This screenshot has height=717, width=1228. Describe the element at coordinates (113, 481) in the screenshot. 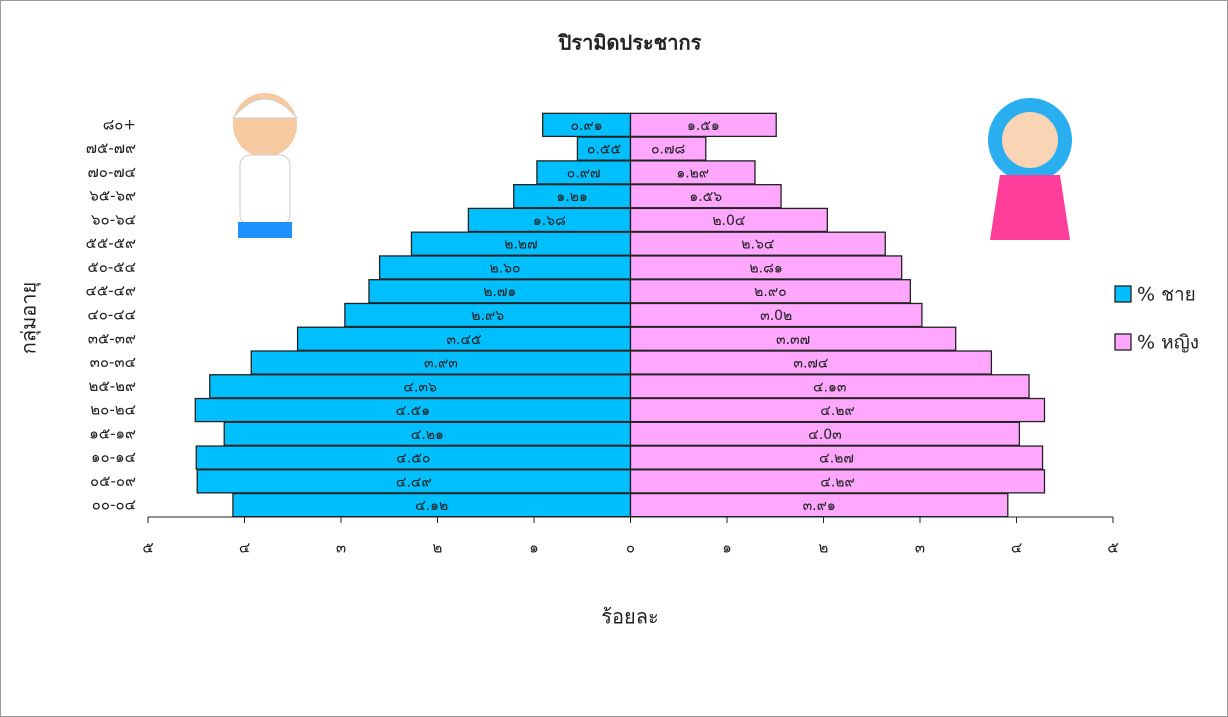

I see `y-tick-label: ๐๕-๐๙` at that location.